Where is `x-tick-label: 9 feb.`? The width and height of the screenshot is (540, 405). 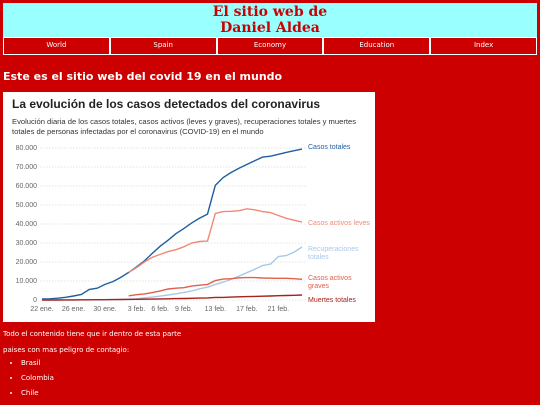
x-tick-label: 9 feb. is located at coordinates (184, 309).